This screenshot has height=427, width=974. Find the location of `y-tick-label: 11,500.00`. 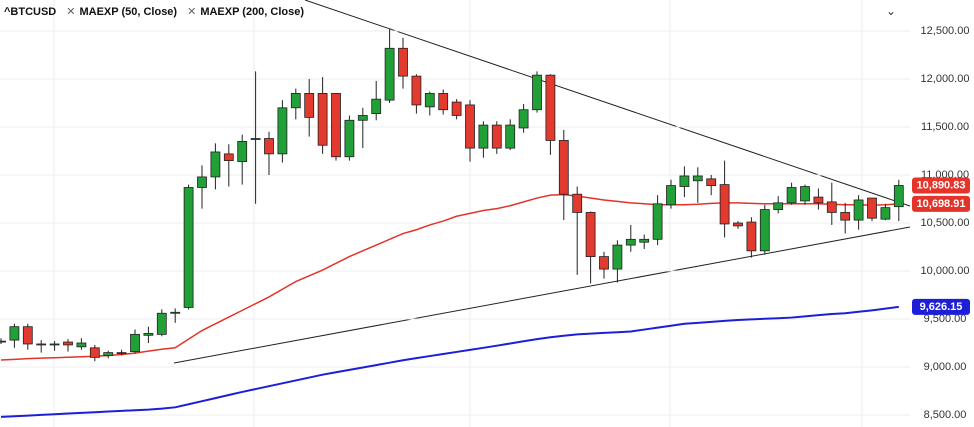

y-tick-label: 11,500.00 is located at coordinates (945, 127).